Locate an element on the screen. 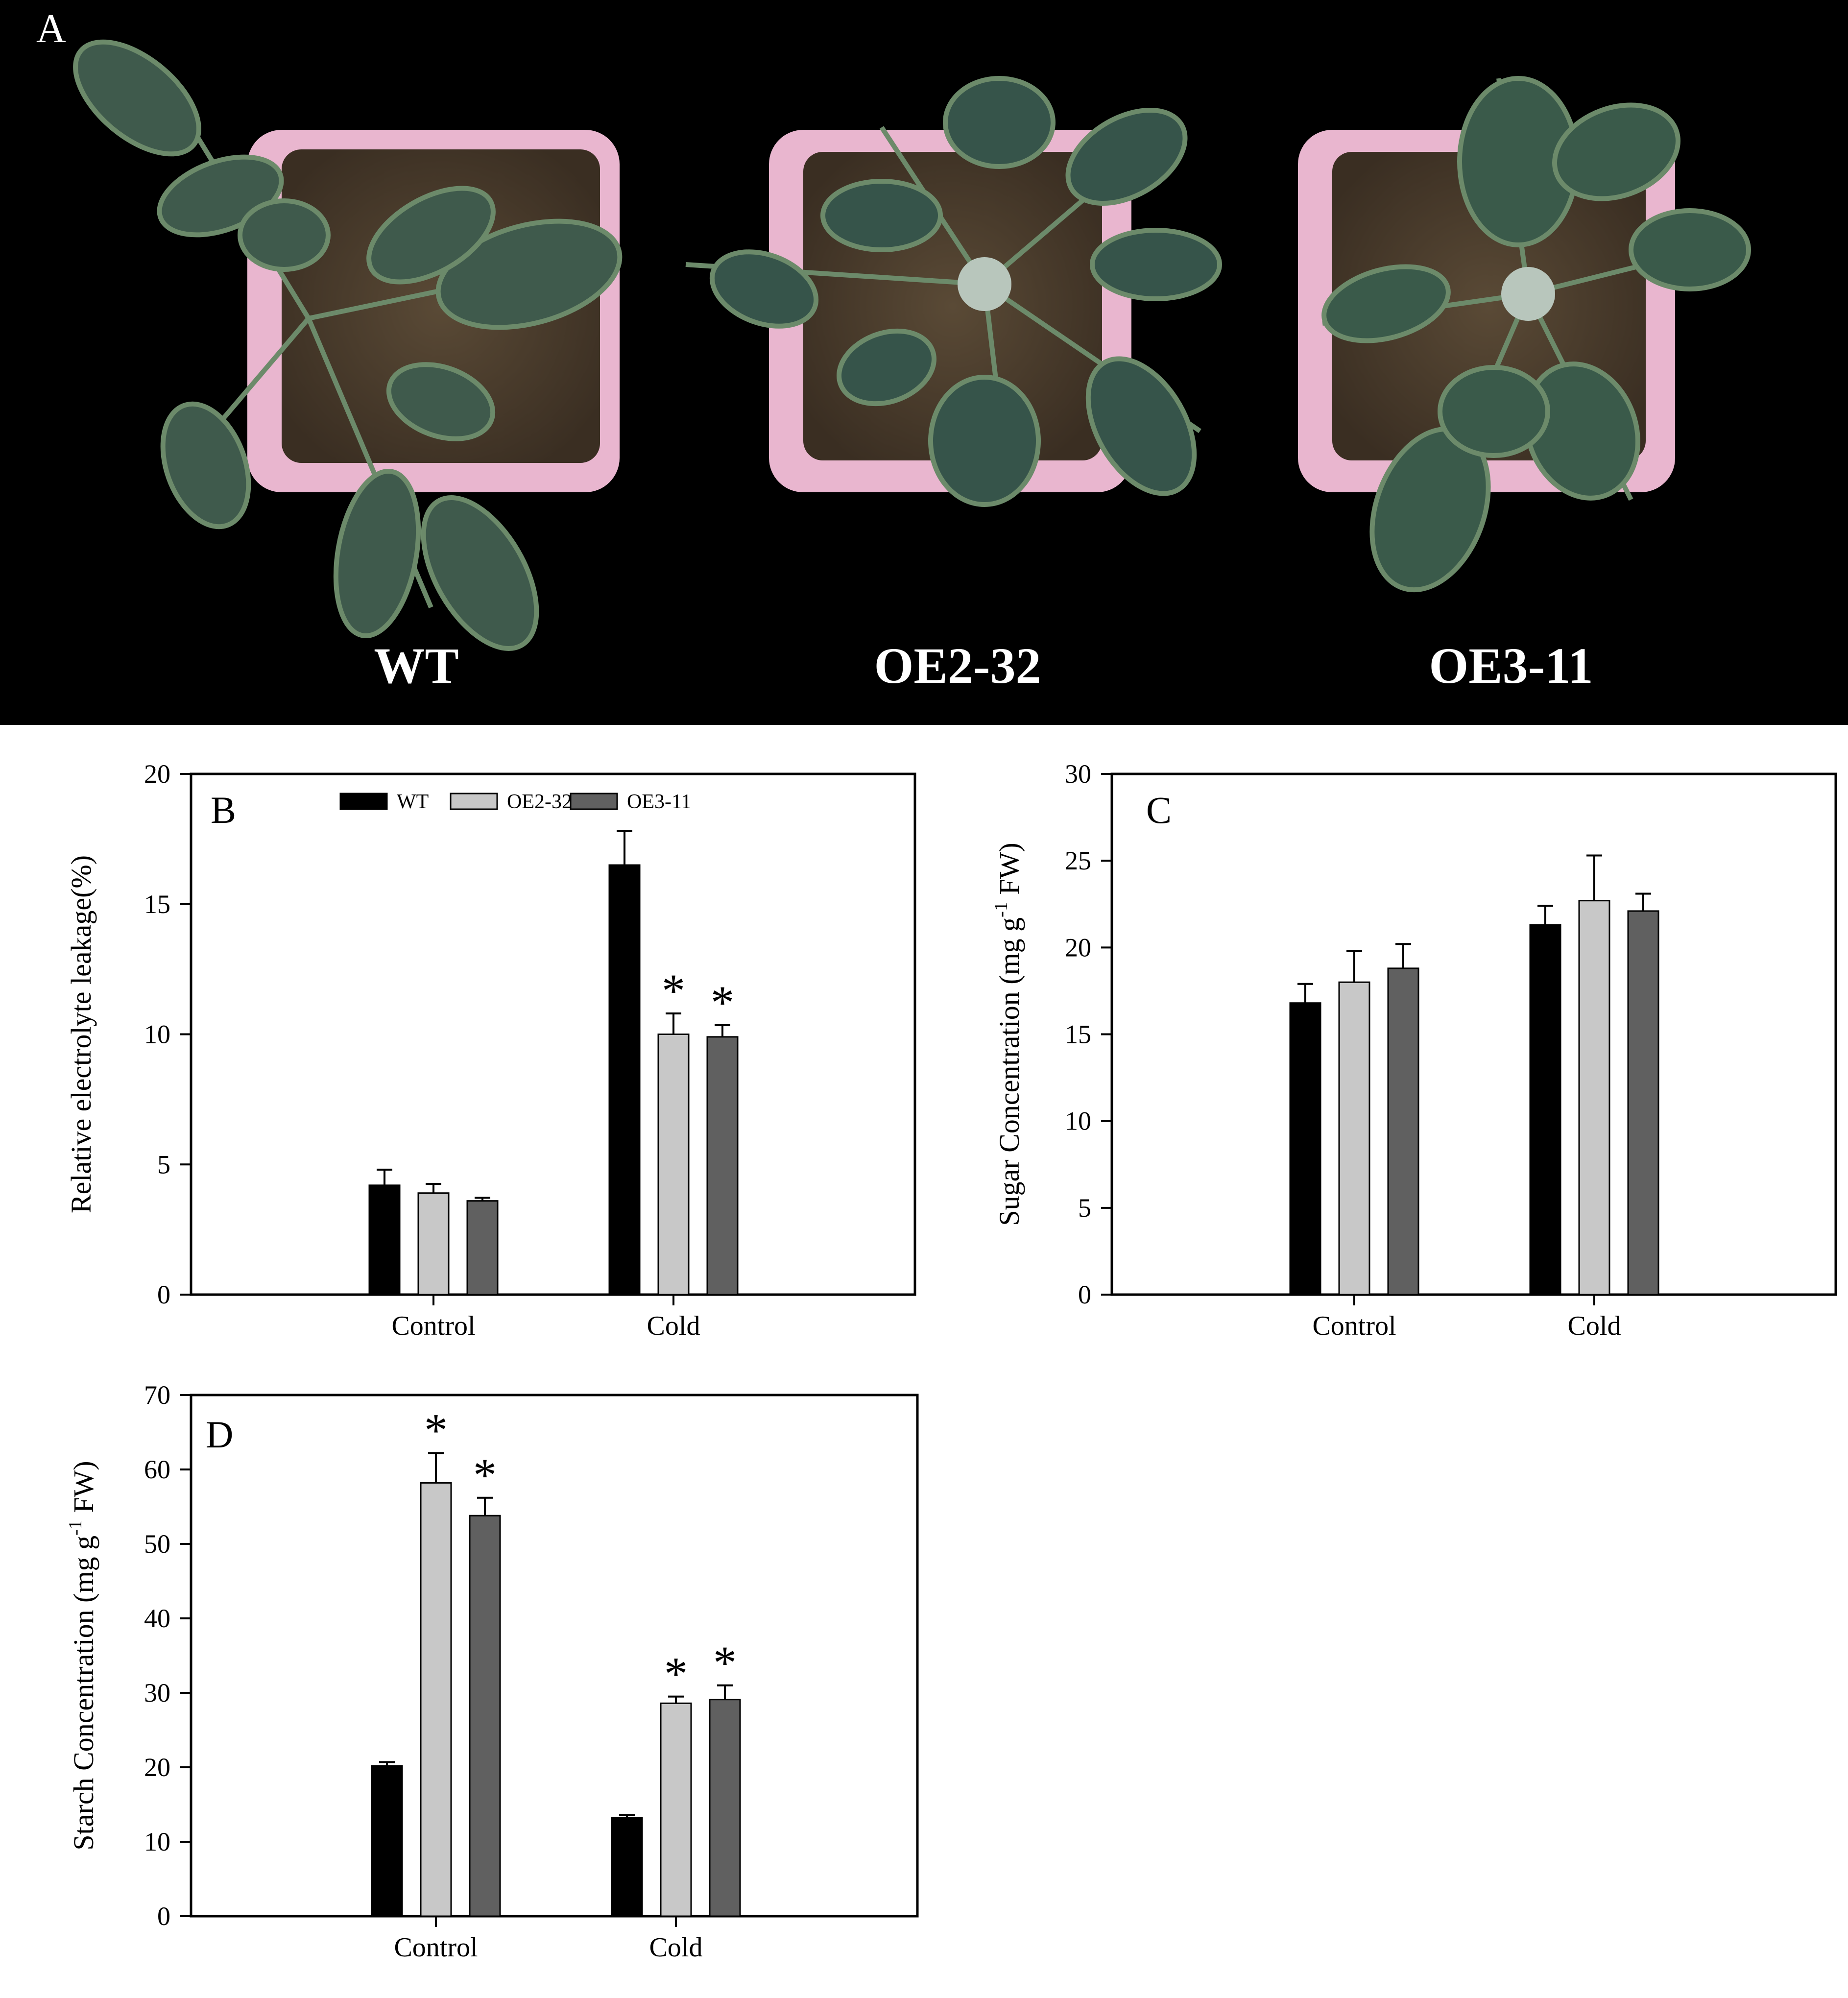  y-tick-label: 50 is located at coordinates (157, 1544).